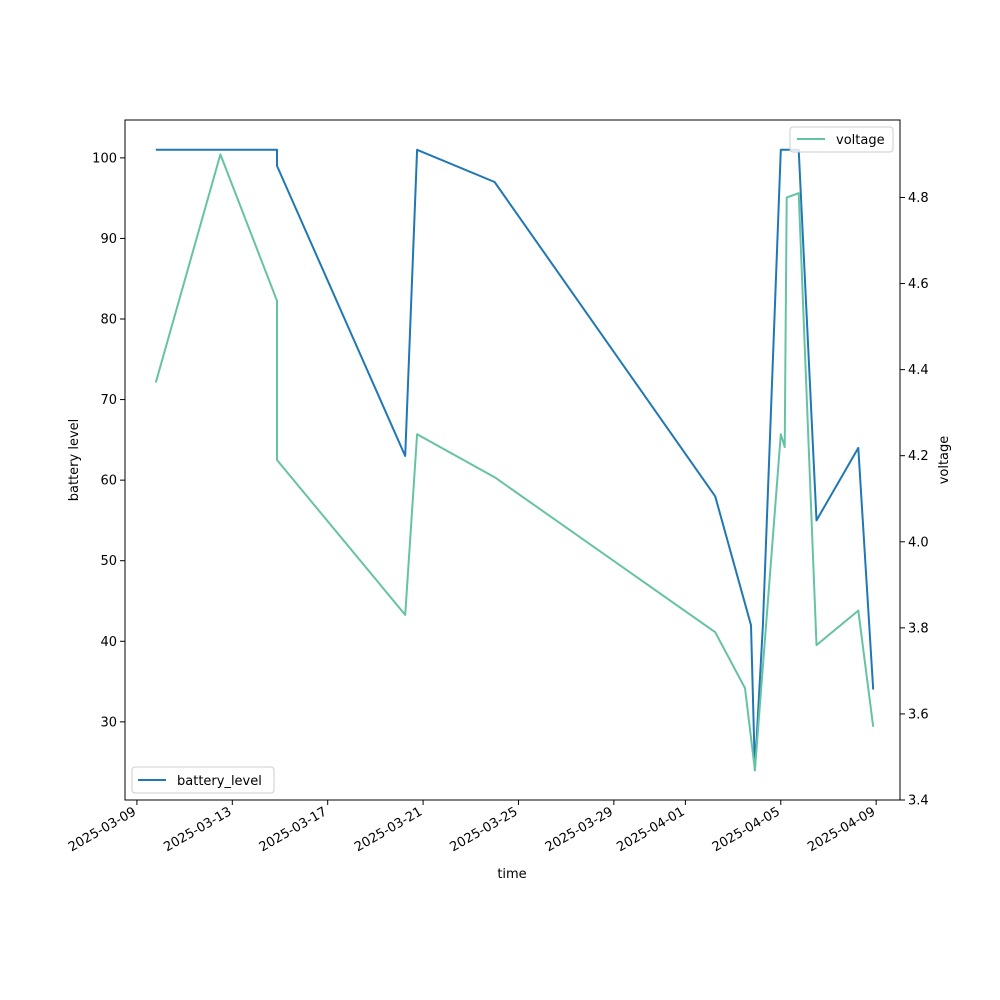  Describe the element at coordinates (860, 140) in the screenshot. I see `legend-voltage-label: voltage` at that location.